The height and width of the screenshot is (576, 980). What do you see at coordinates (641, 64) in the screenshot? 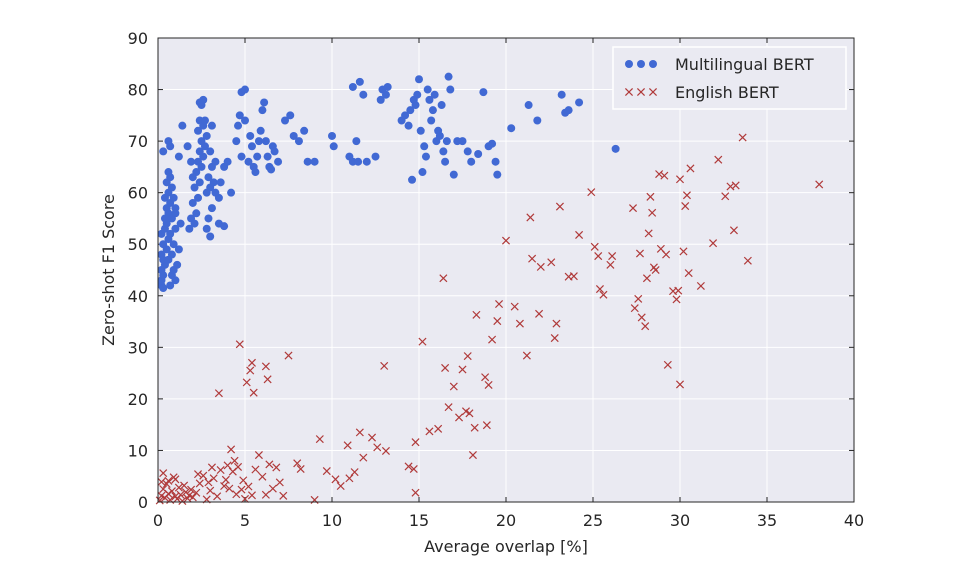
I see `legend-marker-multilingual-bert` at bounding box center [641, 64].